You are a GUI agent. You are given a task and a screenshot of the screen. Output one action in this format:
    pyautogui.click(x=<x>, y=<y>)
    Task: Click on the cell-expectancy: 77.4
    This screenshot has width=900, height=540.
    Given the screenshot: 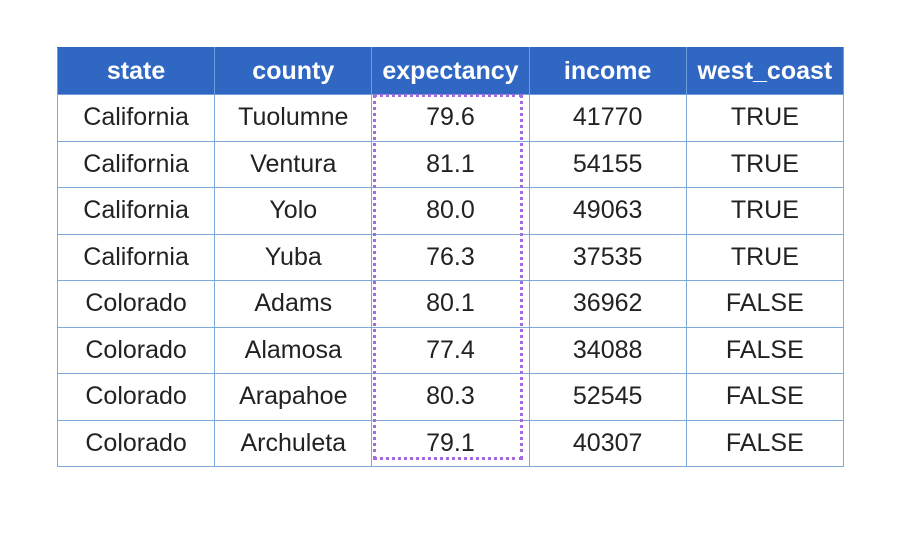 What is the action you would take?
    pyautogui.click(x=450, y=350)
    